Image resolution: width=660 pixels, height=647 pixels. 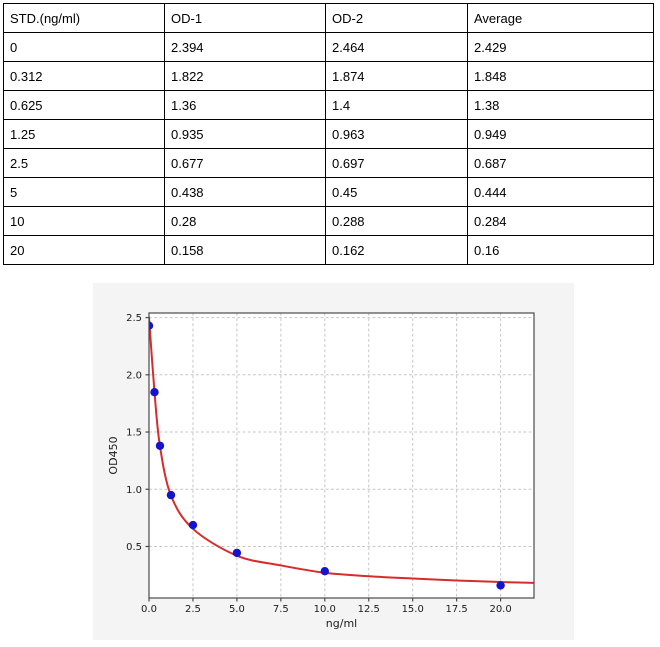 What do you see at coordinates (134, 490) in the screenshot?
I see `y-tick-label: 1.0` at bounding box center [134, 490].